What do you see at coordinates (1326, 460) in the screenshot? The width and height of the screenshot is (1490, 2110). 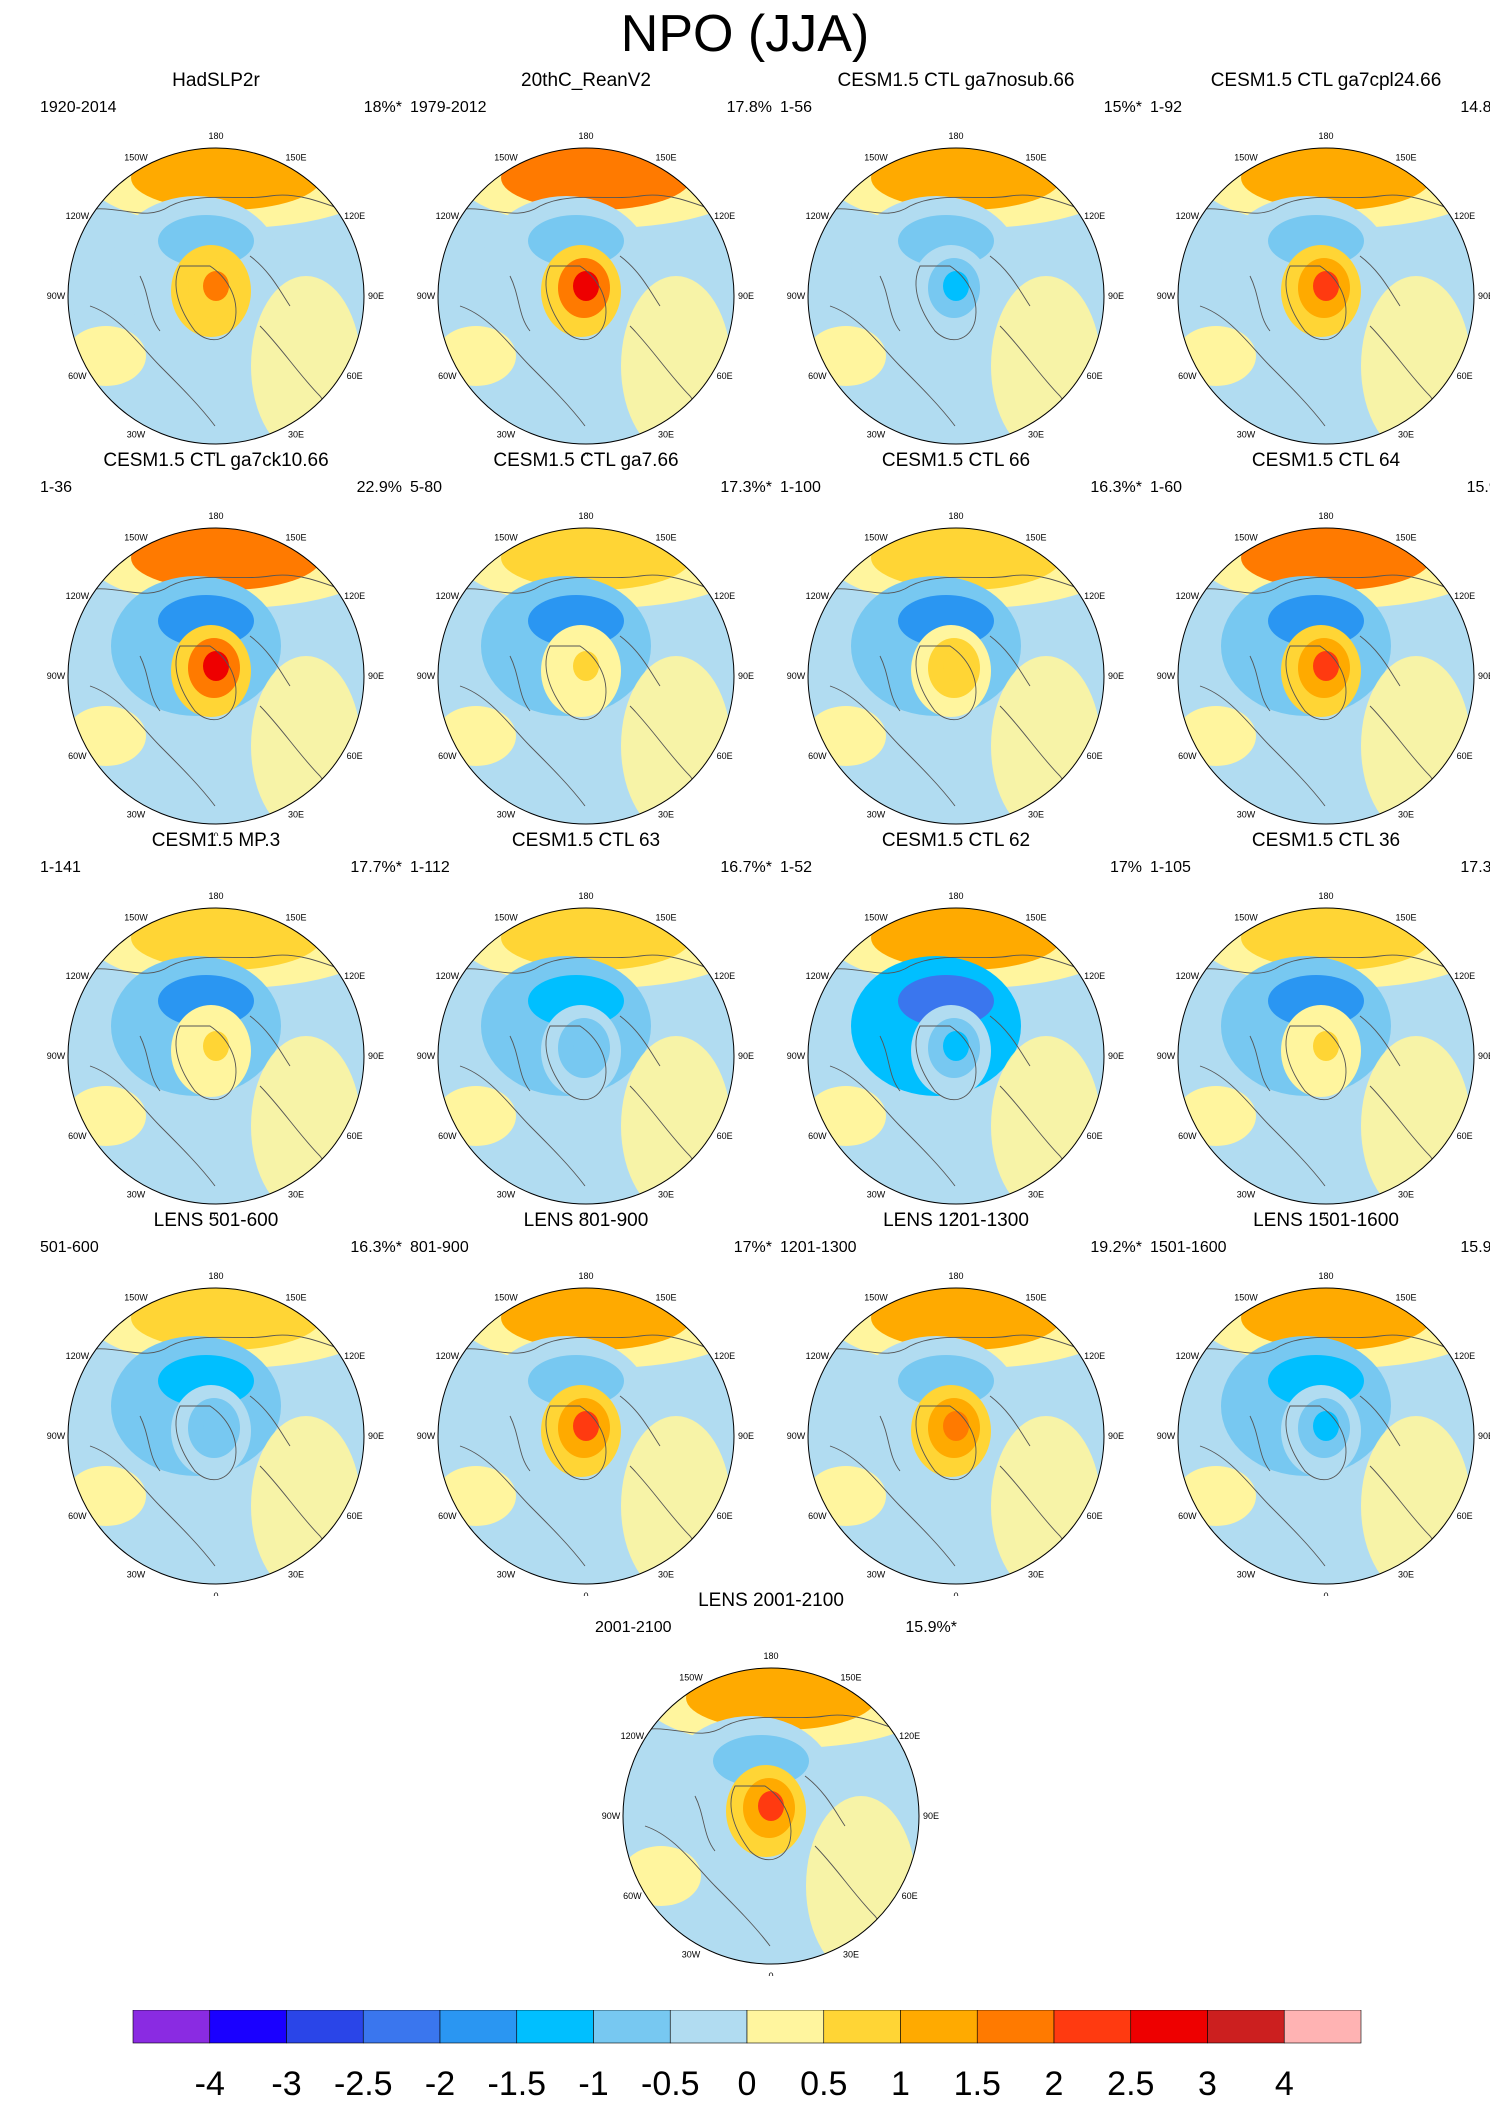 I see `panel-title: CESM1.5 CTL 64` at bounding box center [1326, 460].